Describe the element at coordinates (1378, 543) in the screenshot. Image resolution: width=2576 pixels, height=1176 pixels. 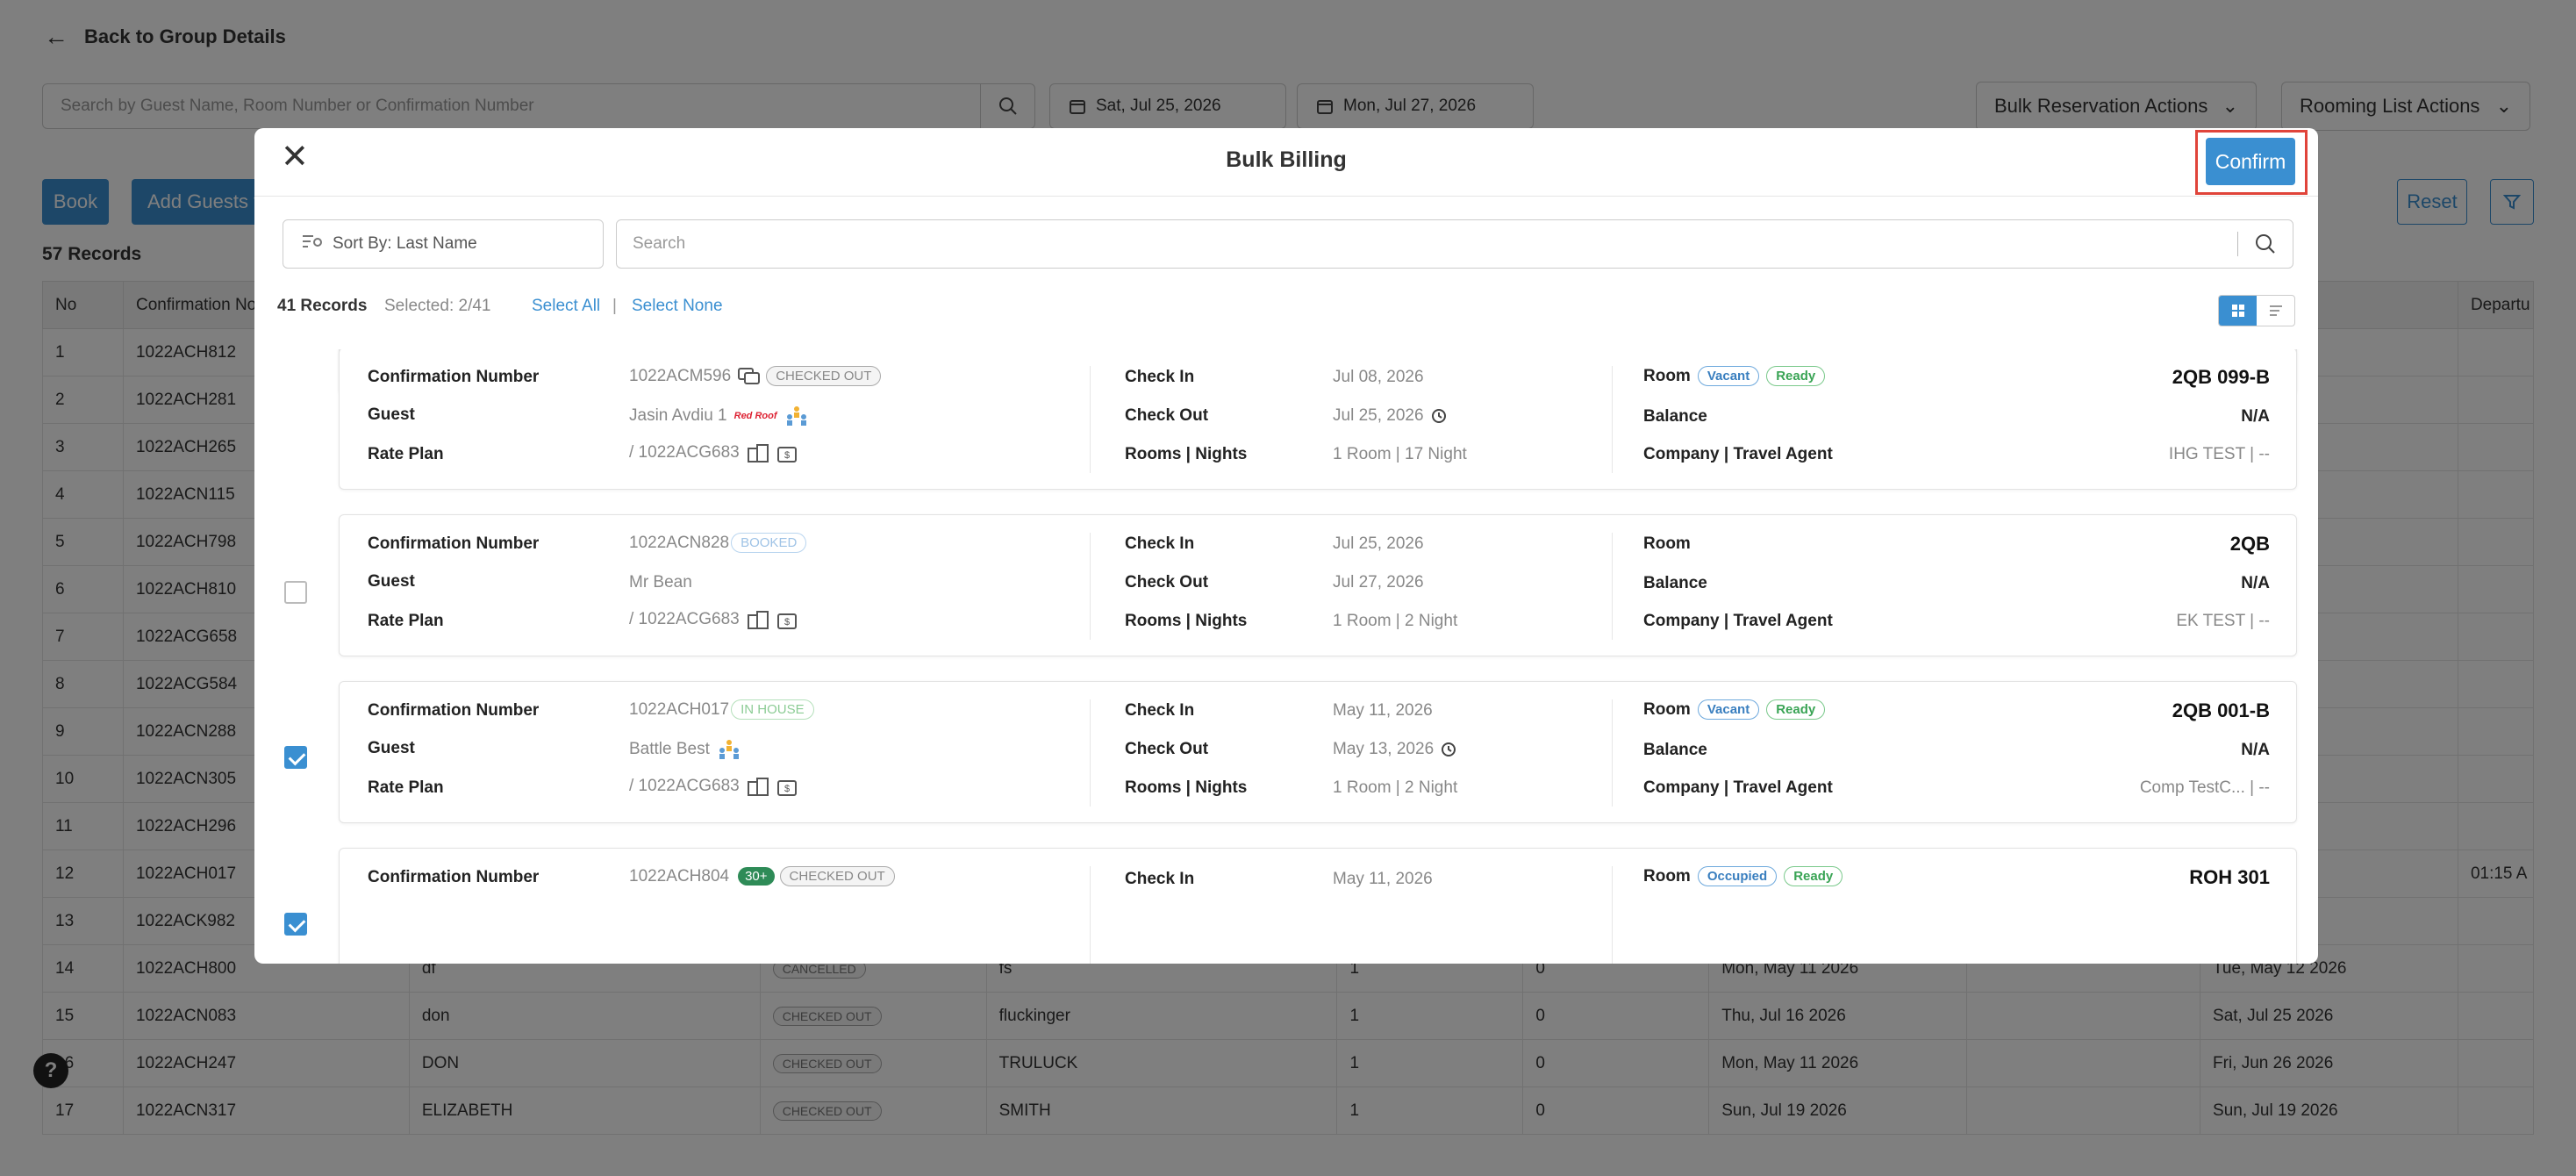
I see `check-in-value: Jul 25, 2026` at that location.